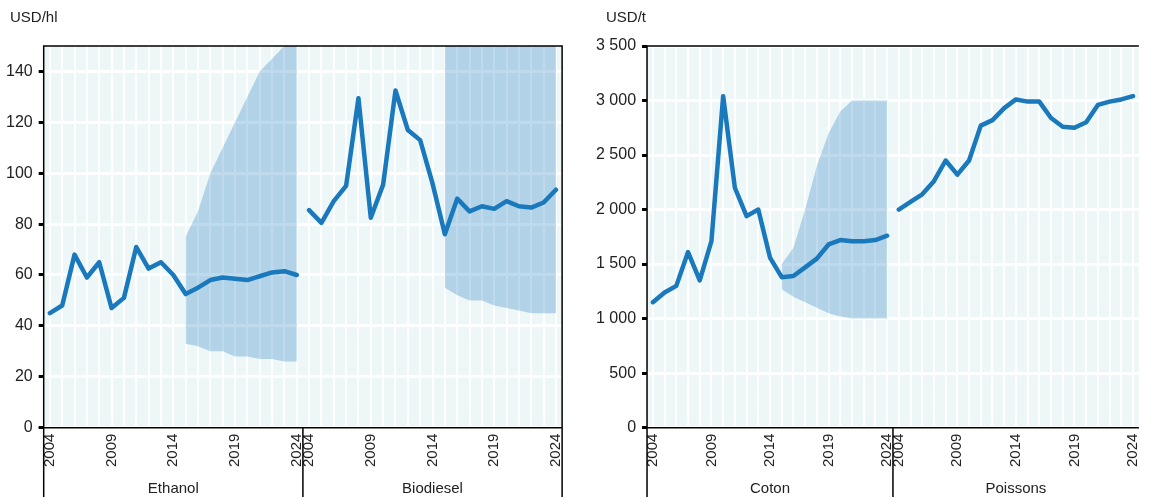 This screenshot has height=497, width=1157. I want to click on y-tick-label: 3 500, so click(616, 45).